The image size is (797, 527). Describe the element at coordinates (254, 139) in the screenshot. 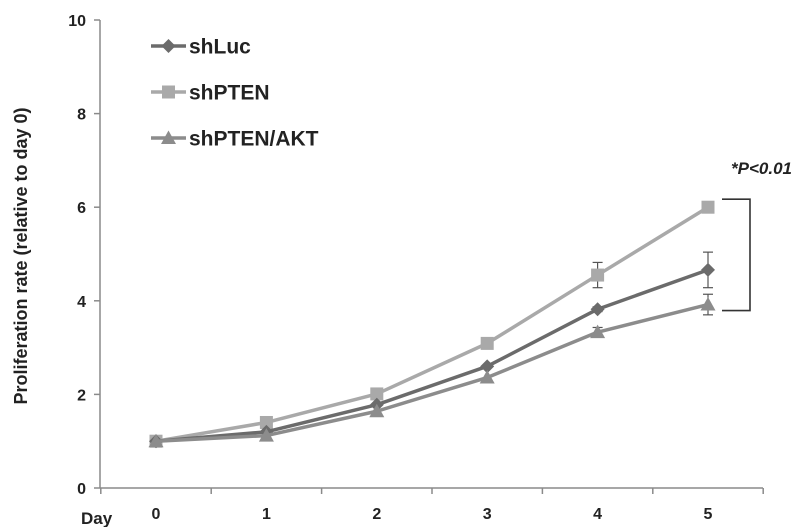

I see `legend-label: shPTEN/AKT` at that location.